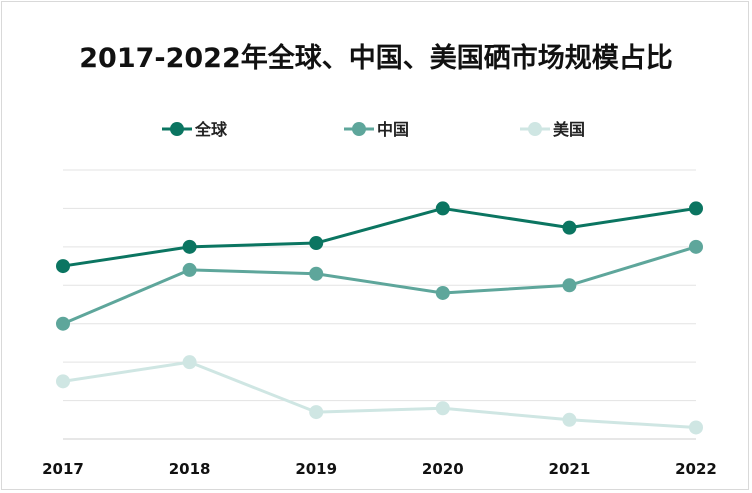 The height and width of the screenshot is (493, 752). I want to click on legend: 全球 中国 美国, so click(373, 129).